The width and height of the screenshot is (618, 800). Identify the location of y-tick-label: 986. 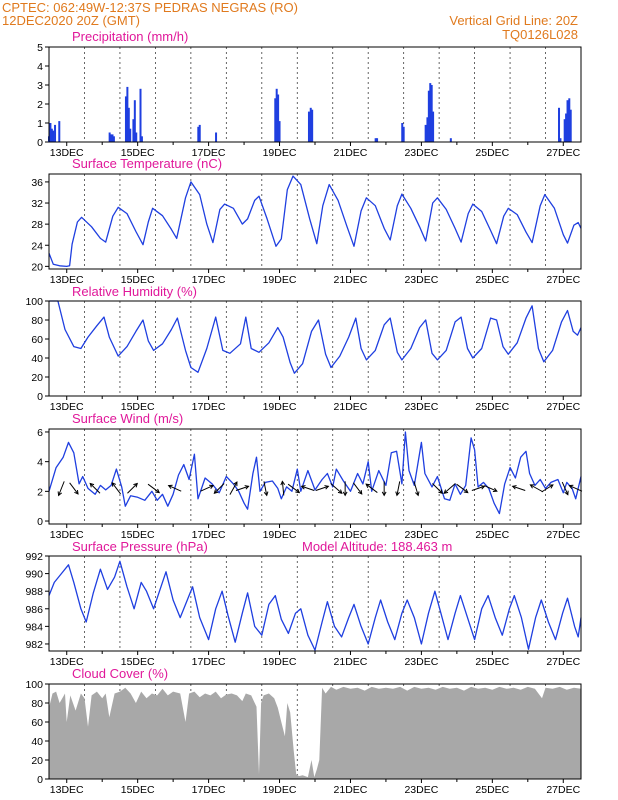
(34, 610).